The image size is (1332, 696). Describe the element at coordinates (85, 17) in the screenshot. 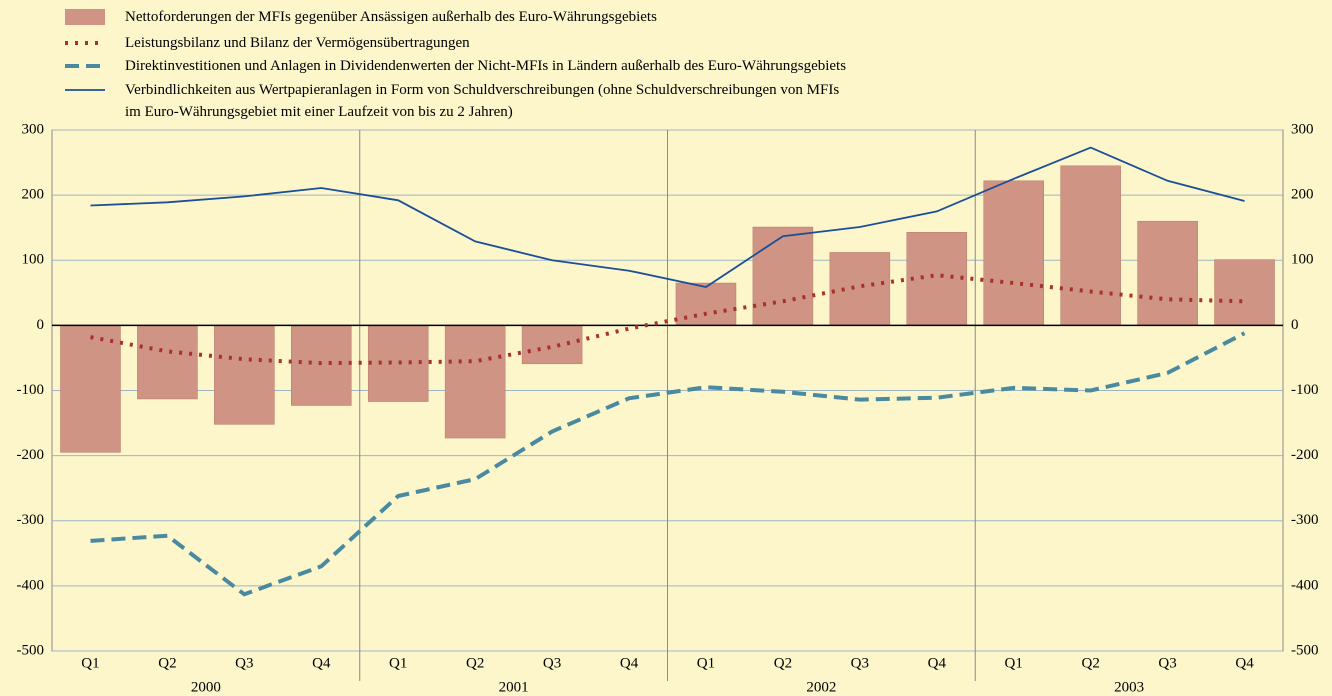

I see `legend-swatch` at that location.